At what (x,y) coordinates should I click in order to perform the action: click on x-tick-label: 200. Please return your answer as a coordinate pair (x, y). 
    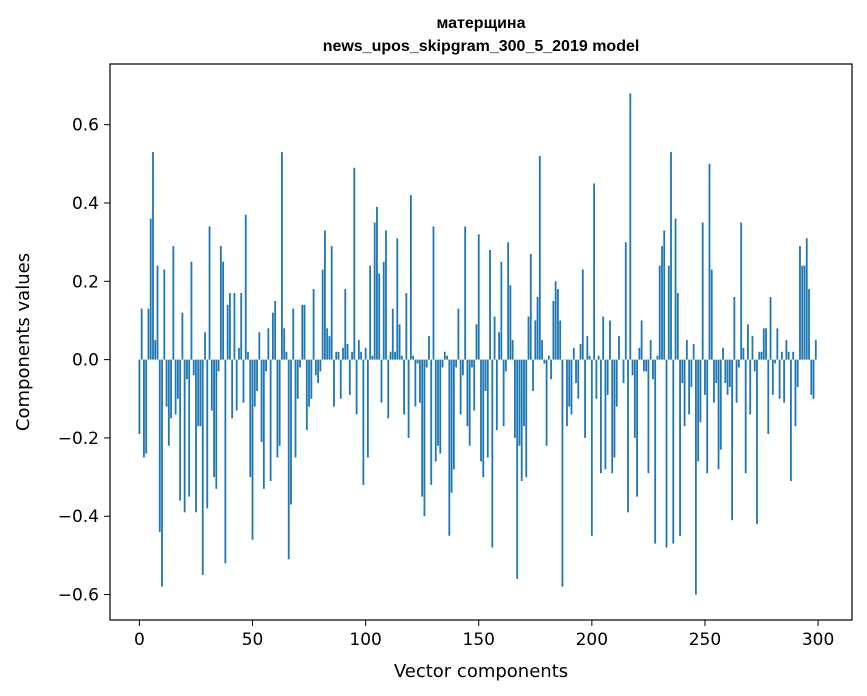
    Looking at the image, I should click on (592, 640).